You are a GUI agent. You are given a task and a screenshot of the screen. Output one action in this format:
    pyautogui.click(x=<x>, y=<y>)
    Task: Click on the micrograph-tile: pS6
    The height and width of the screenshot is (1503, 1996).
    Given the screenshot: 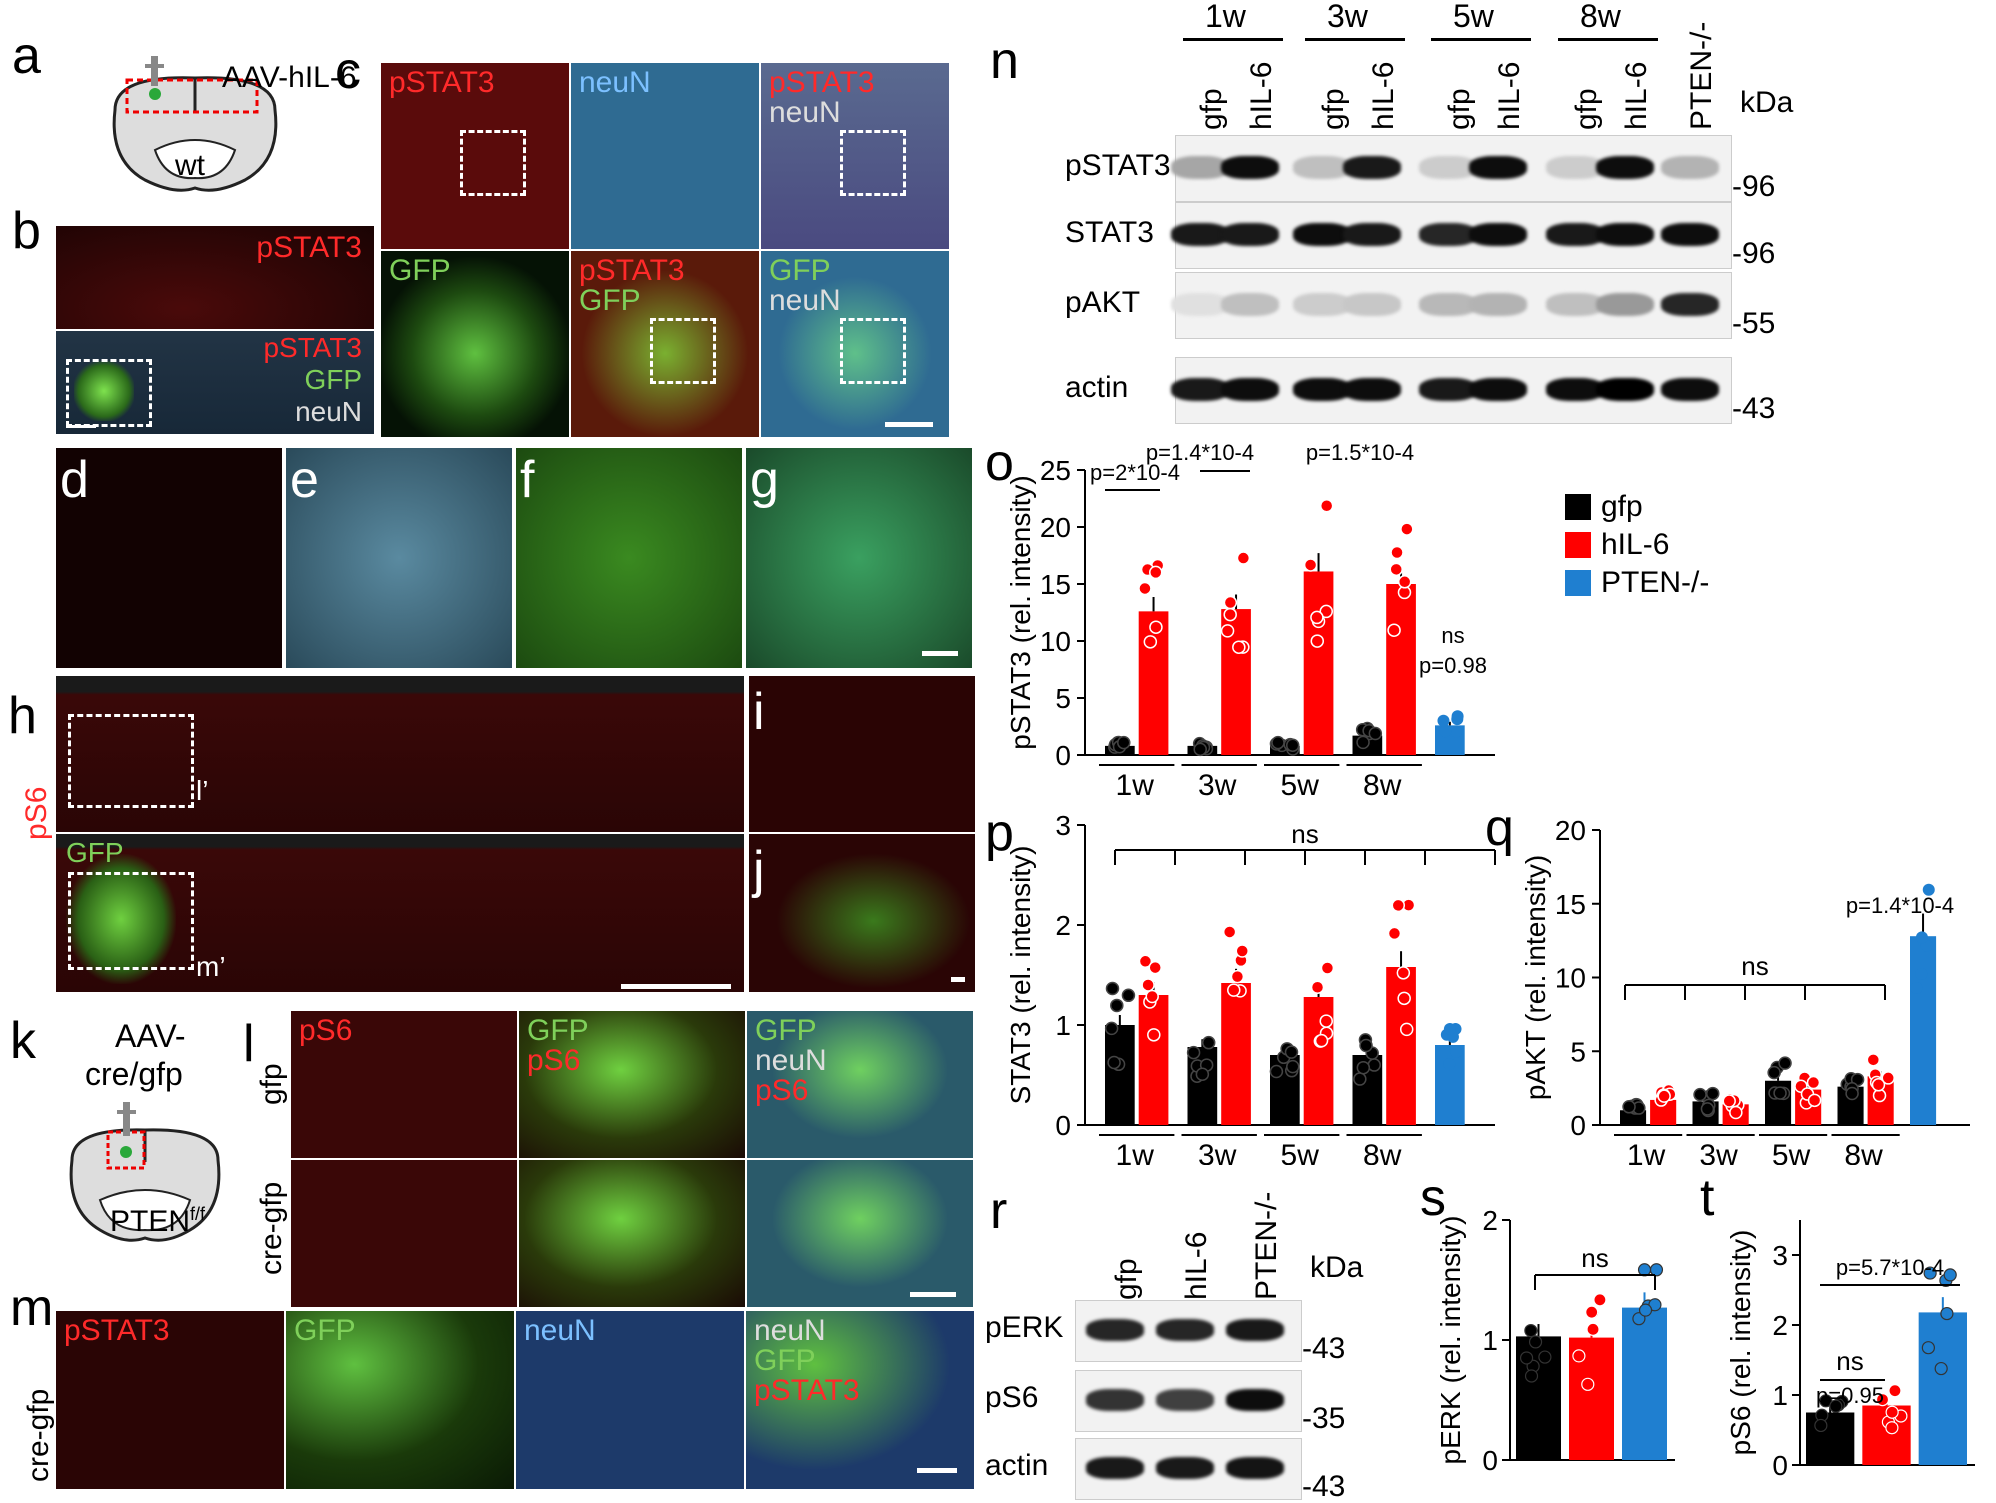 What is the action you would take?
    pyautogui.click(x=404, y=1084)
    